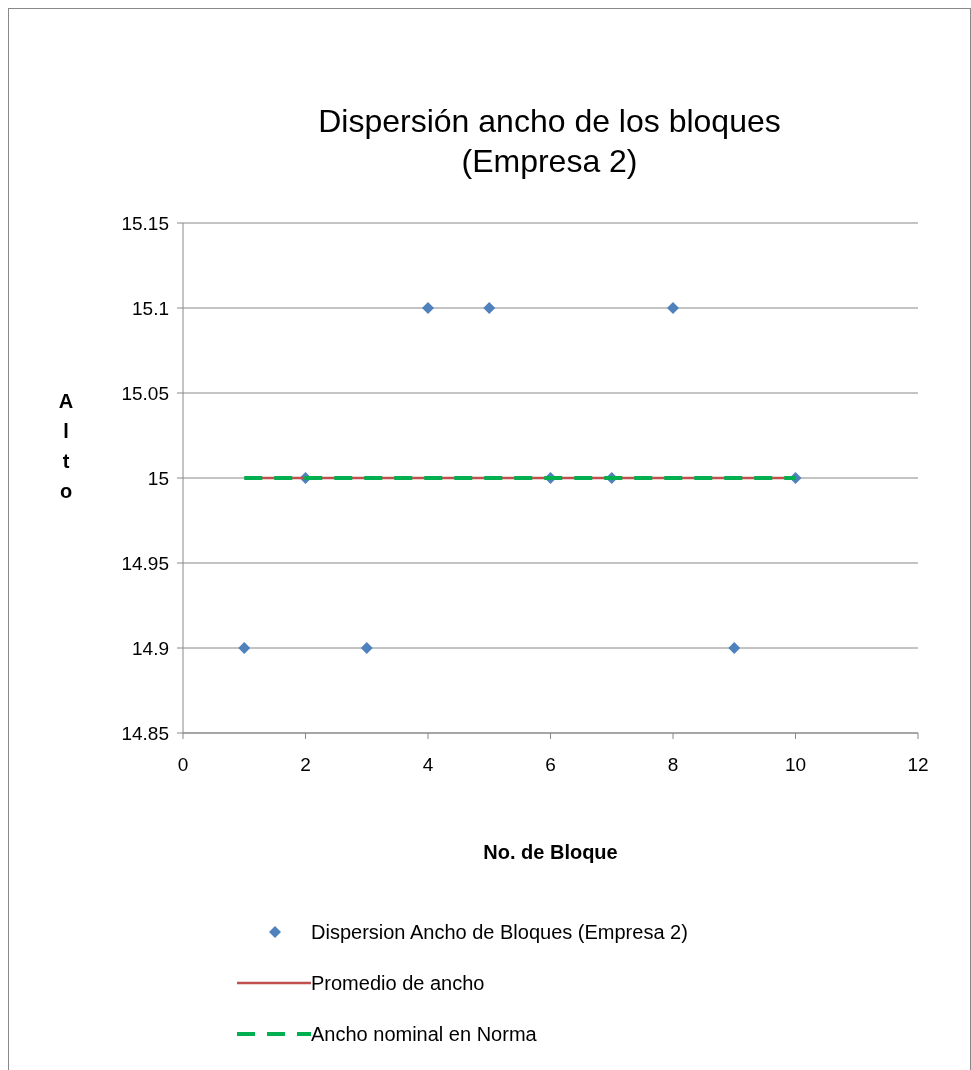 The image size is (971, 1070). I want to click on y-tick-label: 15.1, so click(150, 308).